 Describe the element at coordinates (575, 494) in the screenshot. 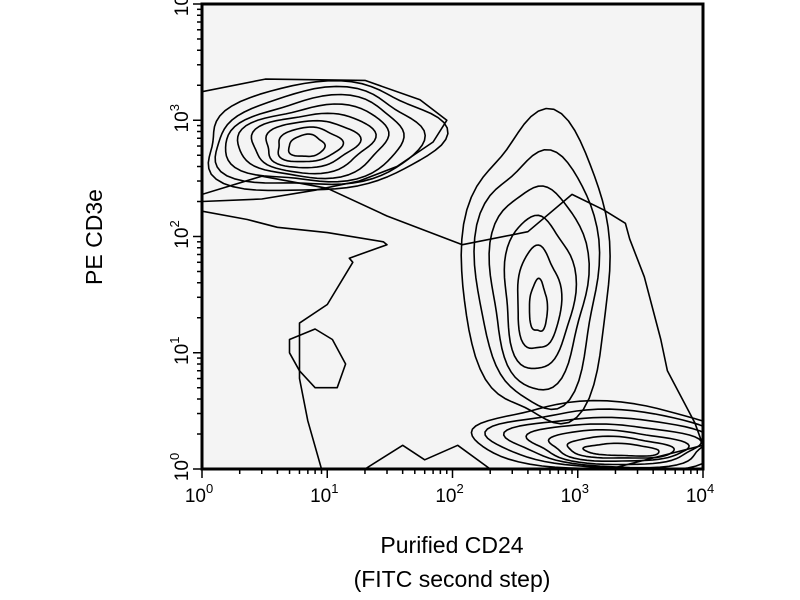

I see `x-tick-label: 10³` at that location.